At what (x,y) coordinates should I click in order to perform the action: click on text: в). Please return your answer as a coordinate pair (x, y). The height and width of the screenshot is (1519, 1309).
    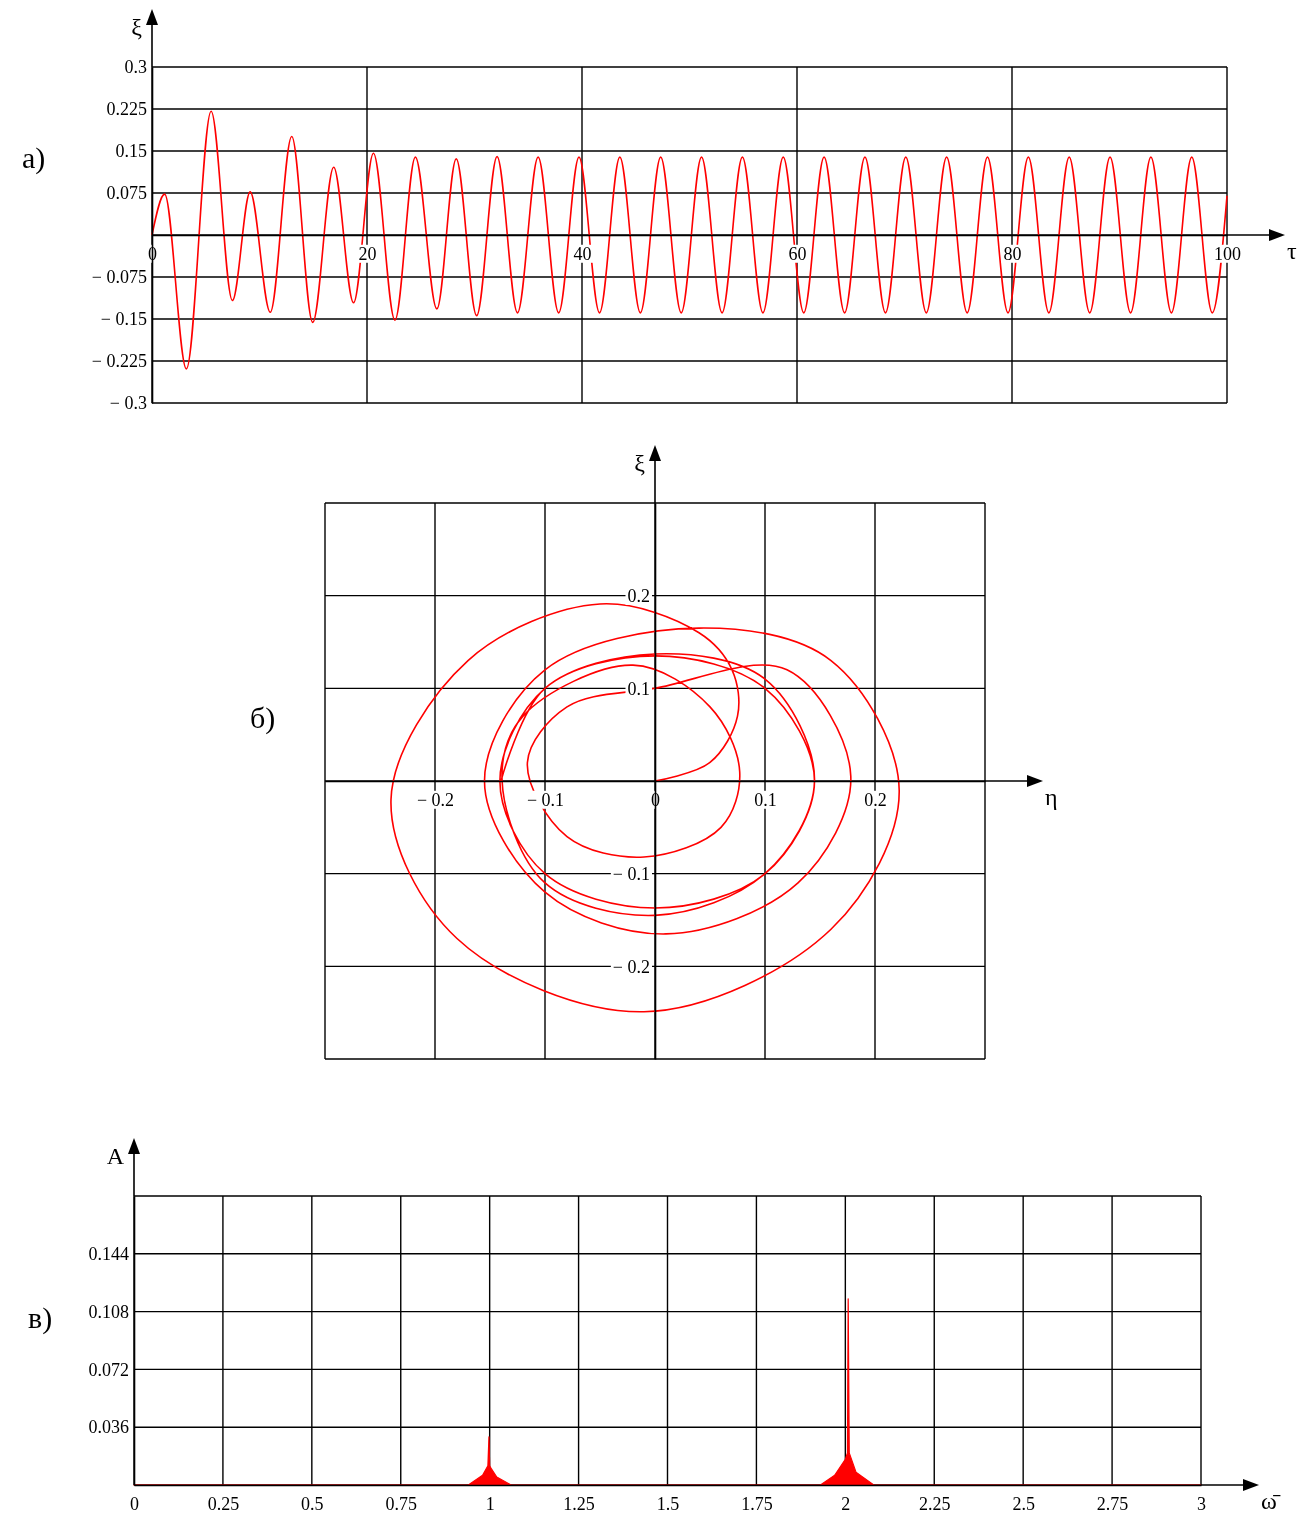
    Looking at the image, I should click on (40, 1318).